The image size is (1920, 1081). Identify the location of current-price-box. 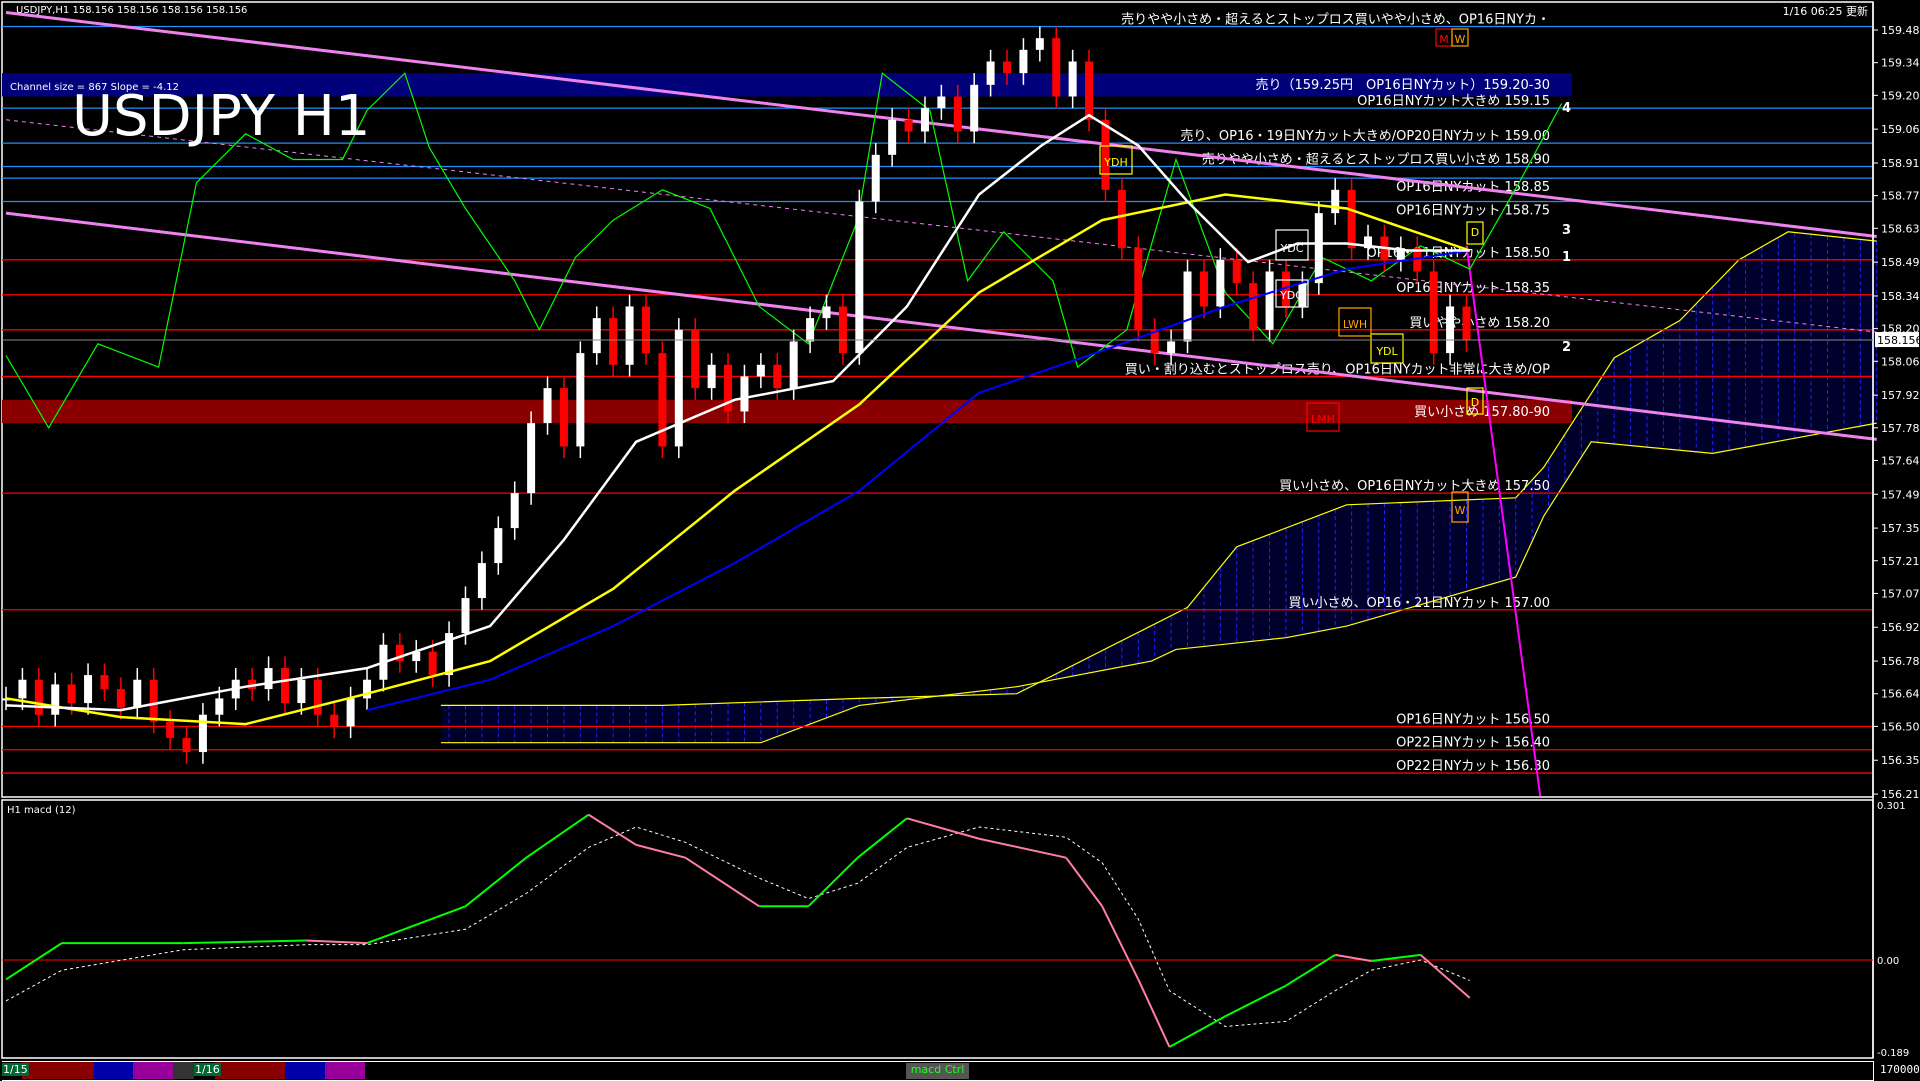
(1897, 340).